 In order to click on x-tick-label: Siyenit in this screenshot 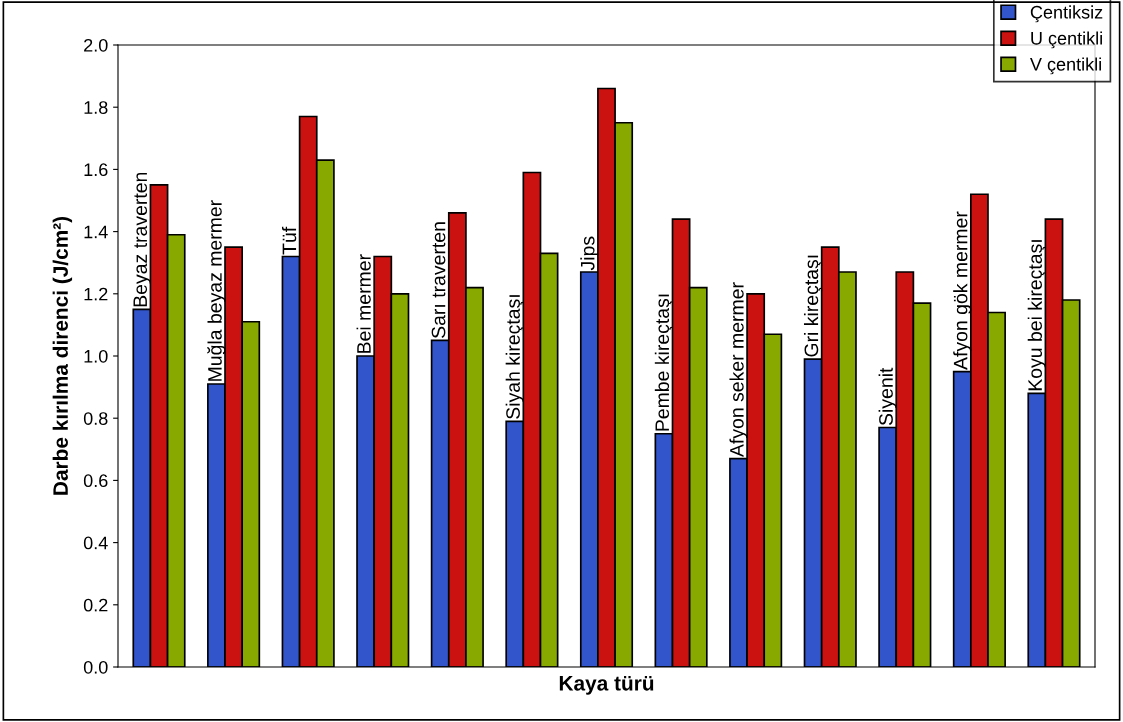, I will do `click(887, 396)`.